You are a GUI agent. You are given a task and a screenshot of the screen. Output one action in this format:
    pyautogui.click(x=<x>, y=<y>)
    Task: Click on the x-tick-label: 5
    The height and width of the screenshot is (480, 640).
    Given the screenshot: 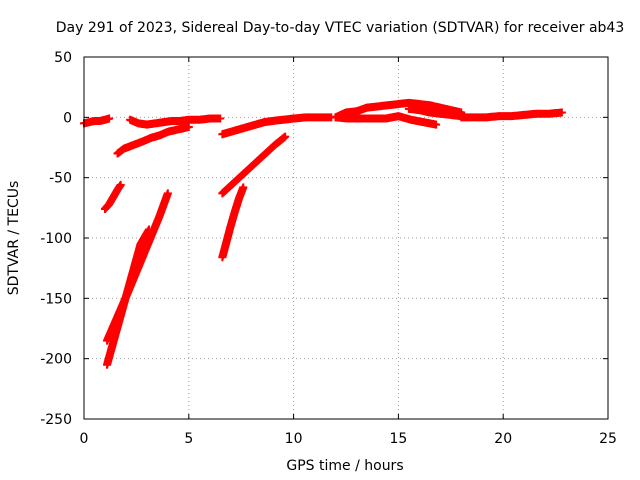 What is the action you would take?
    pyautogui.click(x=188, y=439)
    